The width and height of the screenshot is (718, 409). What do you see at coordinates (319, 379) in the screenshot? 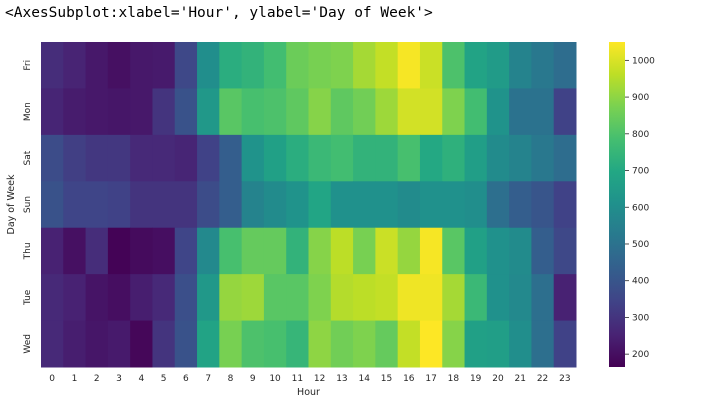
I see `x-tick-label: 12` at bounding box center [319, 379].